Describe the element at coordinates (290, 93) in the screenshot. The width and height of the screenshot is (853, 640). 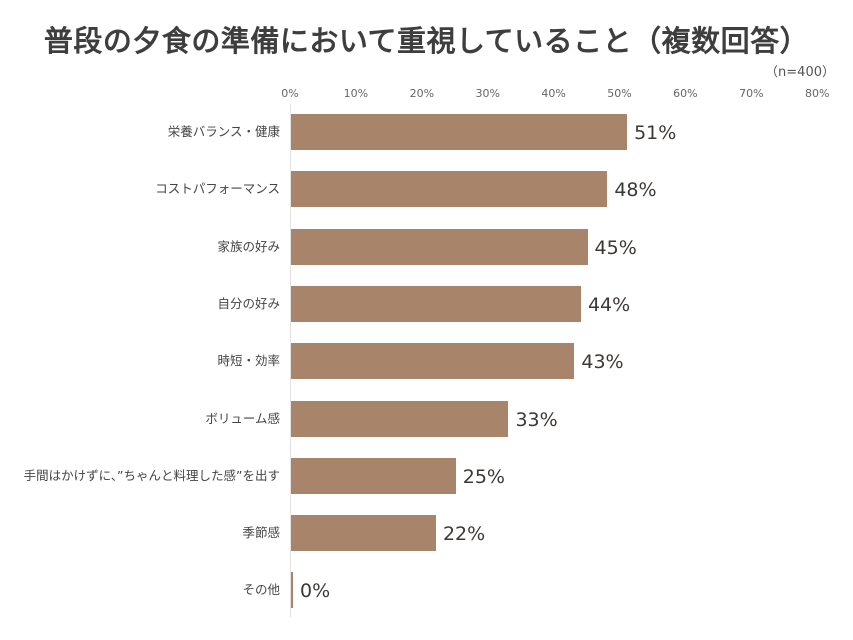
I see `x-tick-label: 0%` at that location.